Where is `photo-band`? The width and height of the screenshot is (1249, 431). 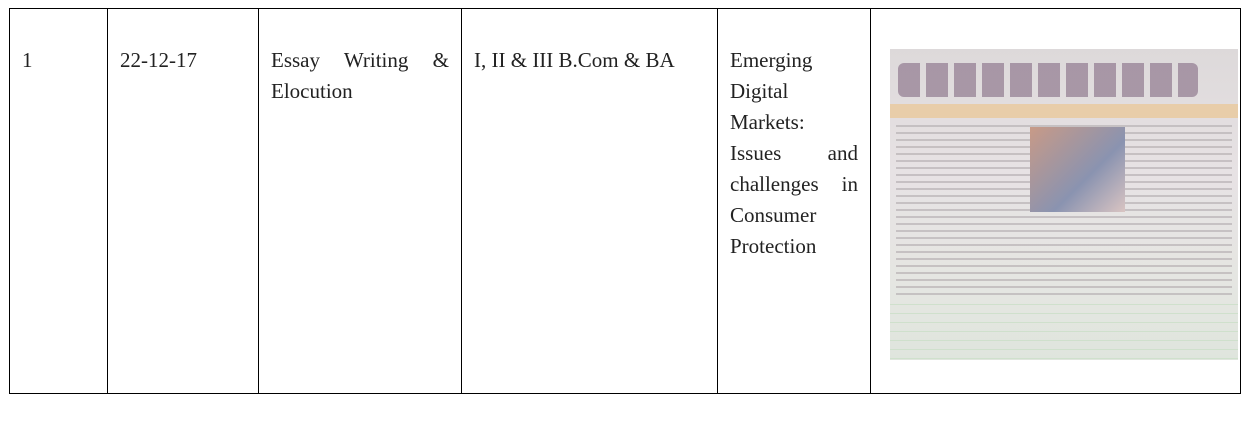
photo-band is located at coordinates (1064, 110).